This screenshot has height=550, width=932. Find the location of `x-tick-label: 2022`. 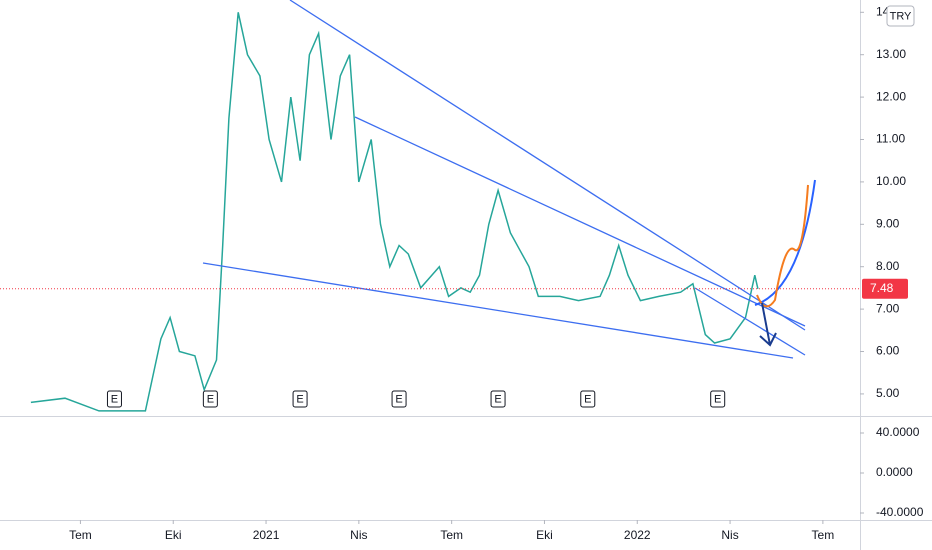

x-tick-label: 2022 is located at coordinates (637, 535).